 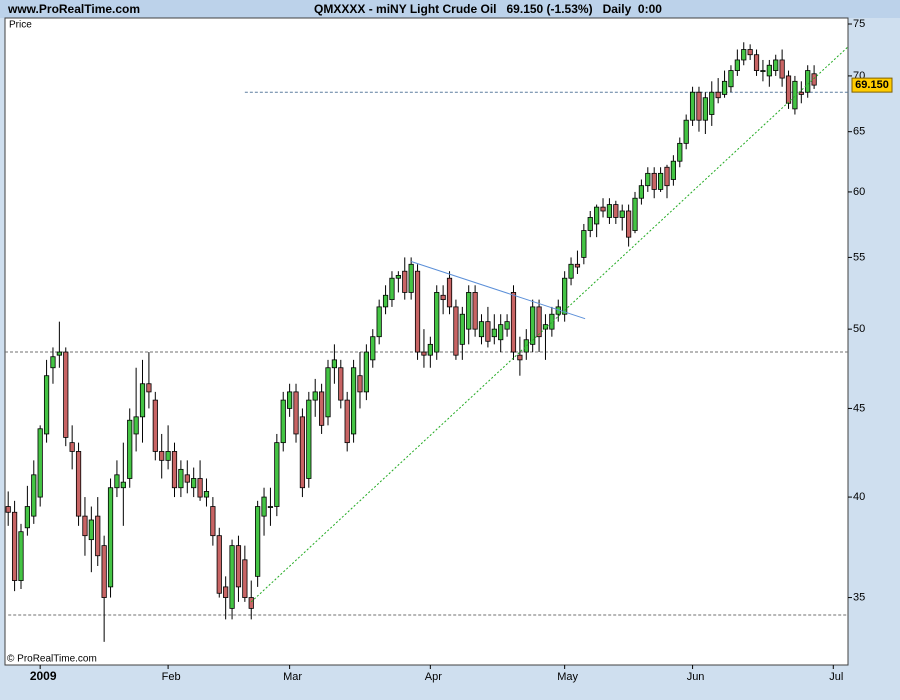 I want to click on site-name: www.ProRealTime.com, so click(x=73, y=9).